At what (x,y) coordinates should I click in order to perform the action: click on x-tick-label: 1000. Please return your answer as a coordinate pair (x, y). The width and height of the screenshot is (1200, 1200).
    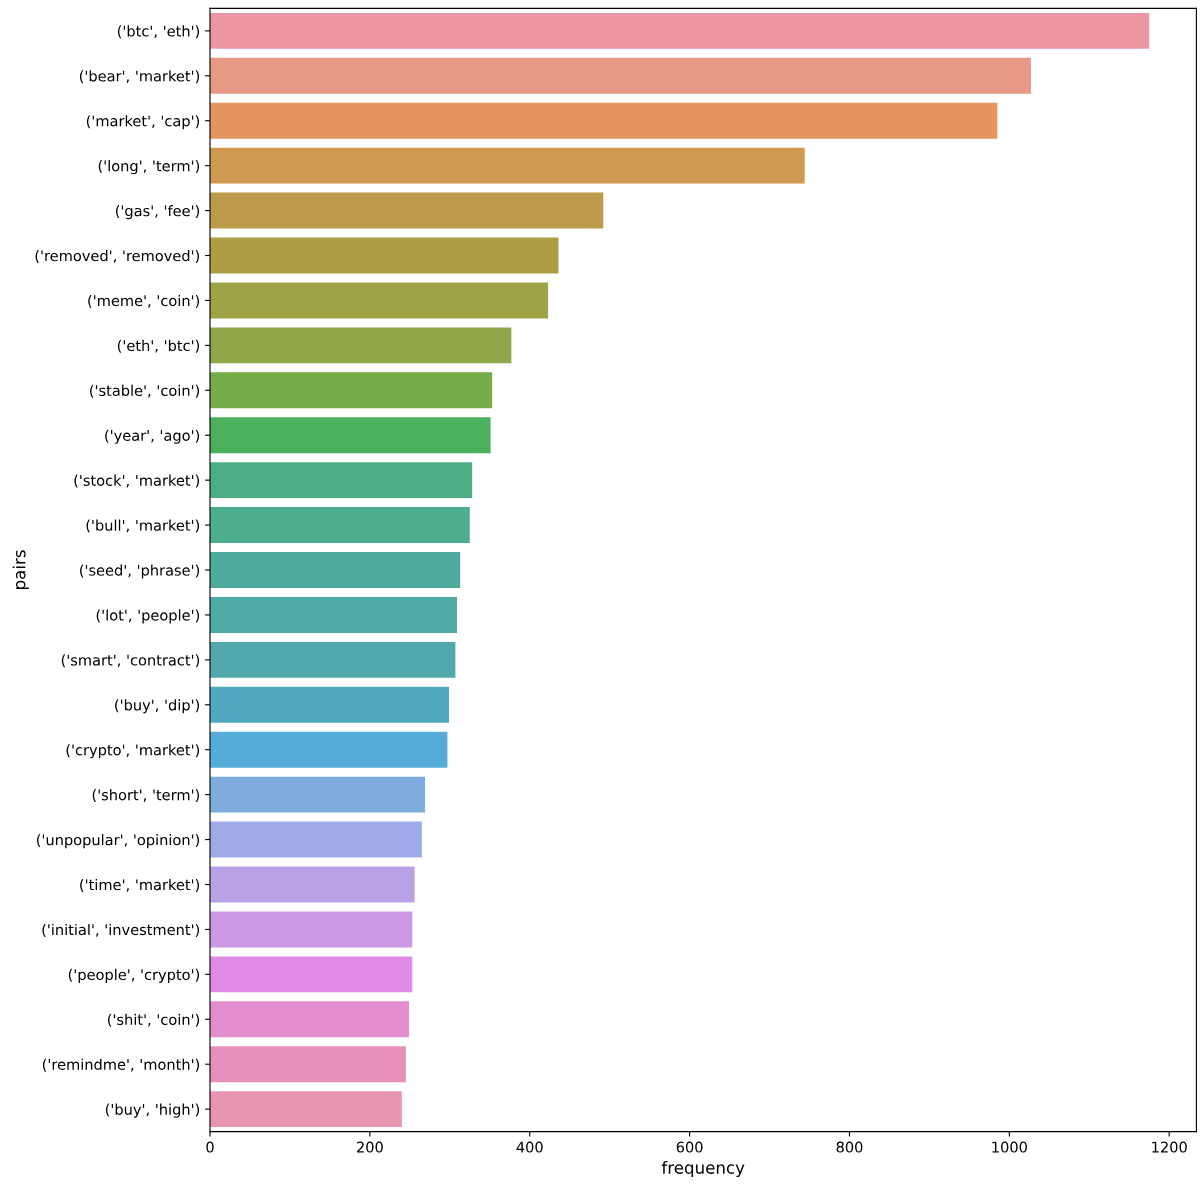
    Looking at the image, I should click on (1009, 1147).